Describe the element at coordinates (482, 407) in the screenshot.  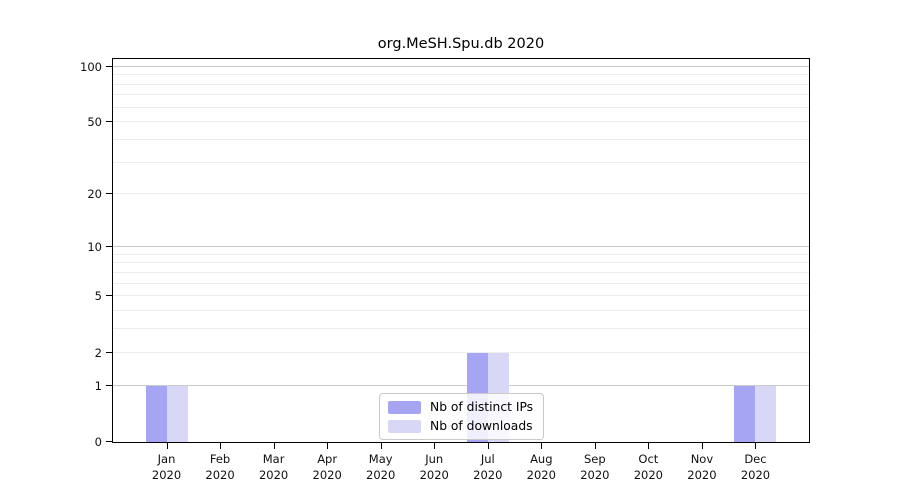
I see `legend-label-distinct-ips: Nb of distinct IPs` at that location.